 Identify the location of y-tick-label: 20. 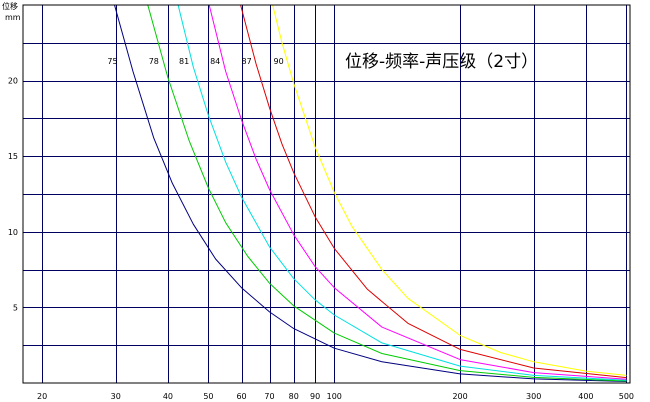
(13, 81).